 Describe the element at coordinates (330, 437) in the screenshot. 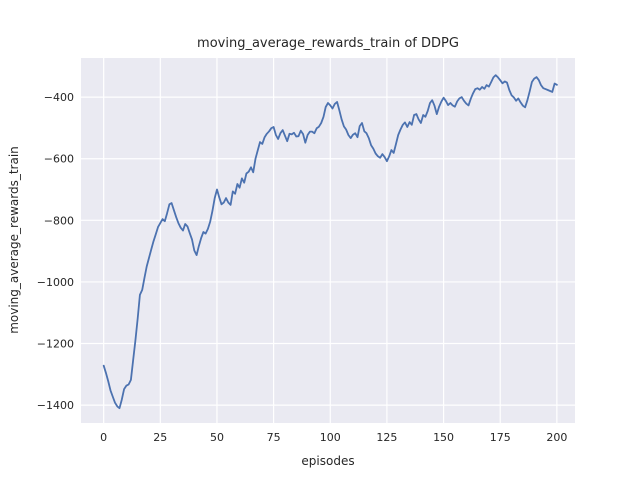

I see `x-tick-label: 100` at that location.